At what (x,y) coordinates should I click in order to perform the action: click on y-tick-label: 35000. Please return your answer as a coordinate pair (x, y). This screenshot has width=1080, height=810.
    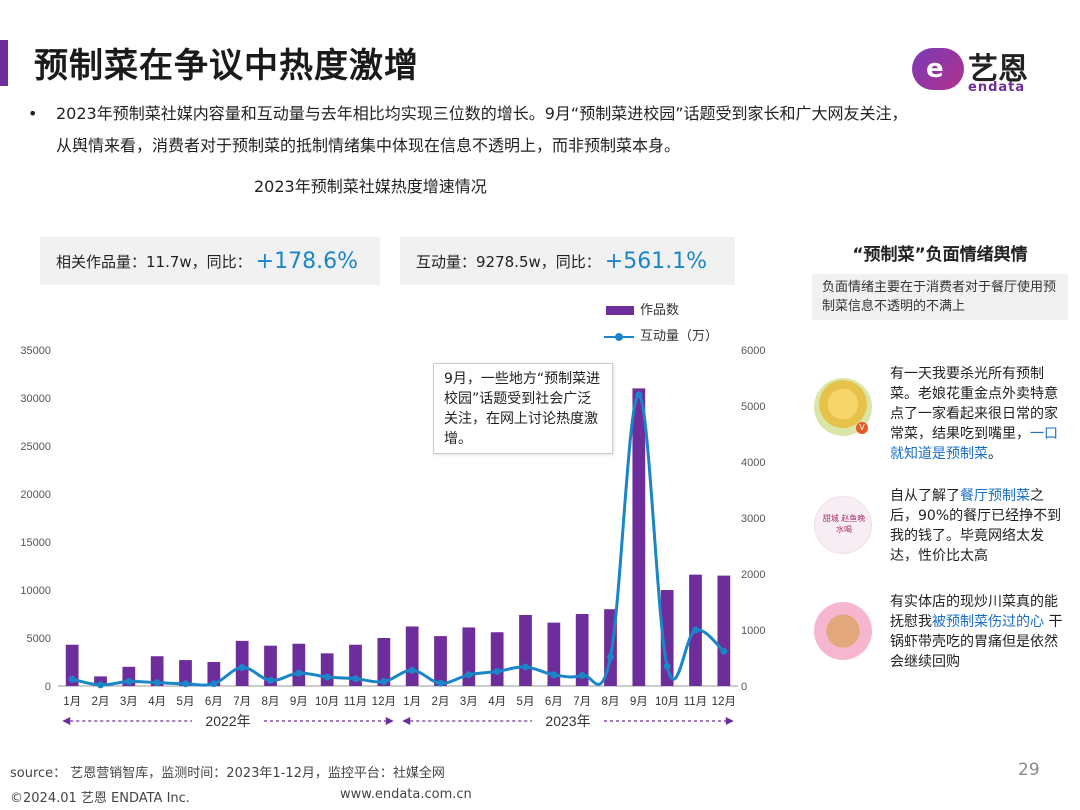
    Looking at the image, I should click on (35, 351).